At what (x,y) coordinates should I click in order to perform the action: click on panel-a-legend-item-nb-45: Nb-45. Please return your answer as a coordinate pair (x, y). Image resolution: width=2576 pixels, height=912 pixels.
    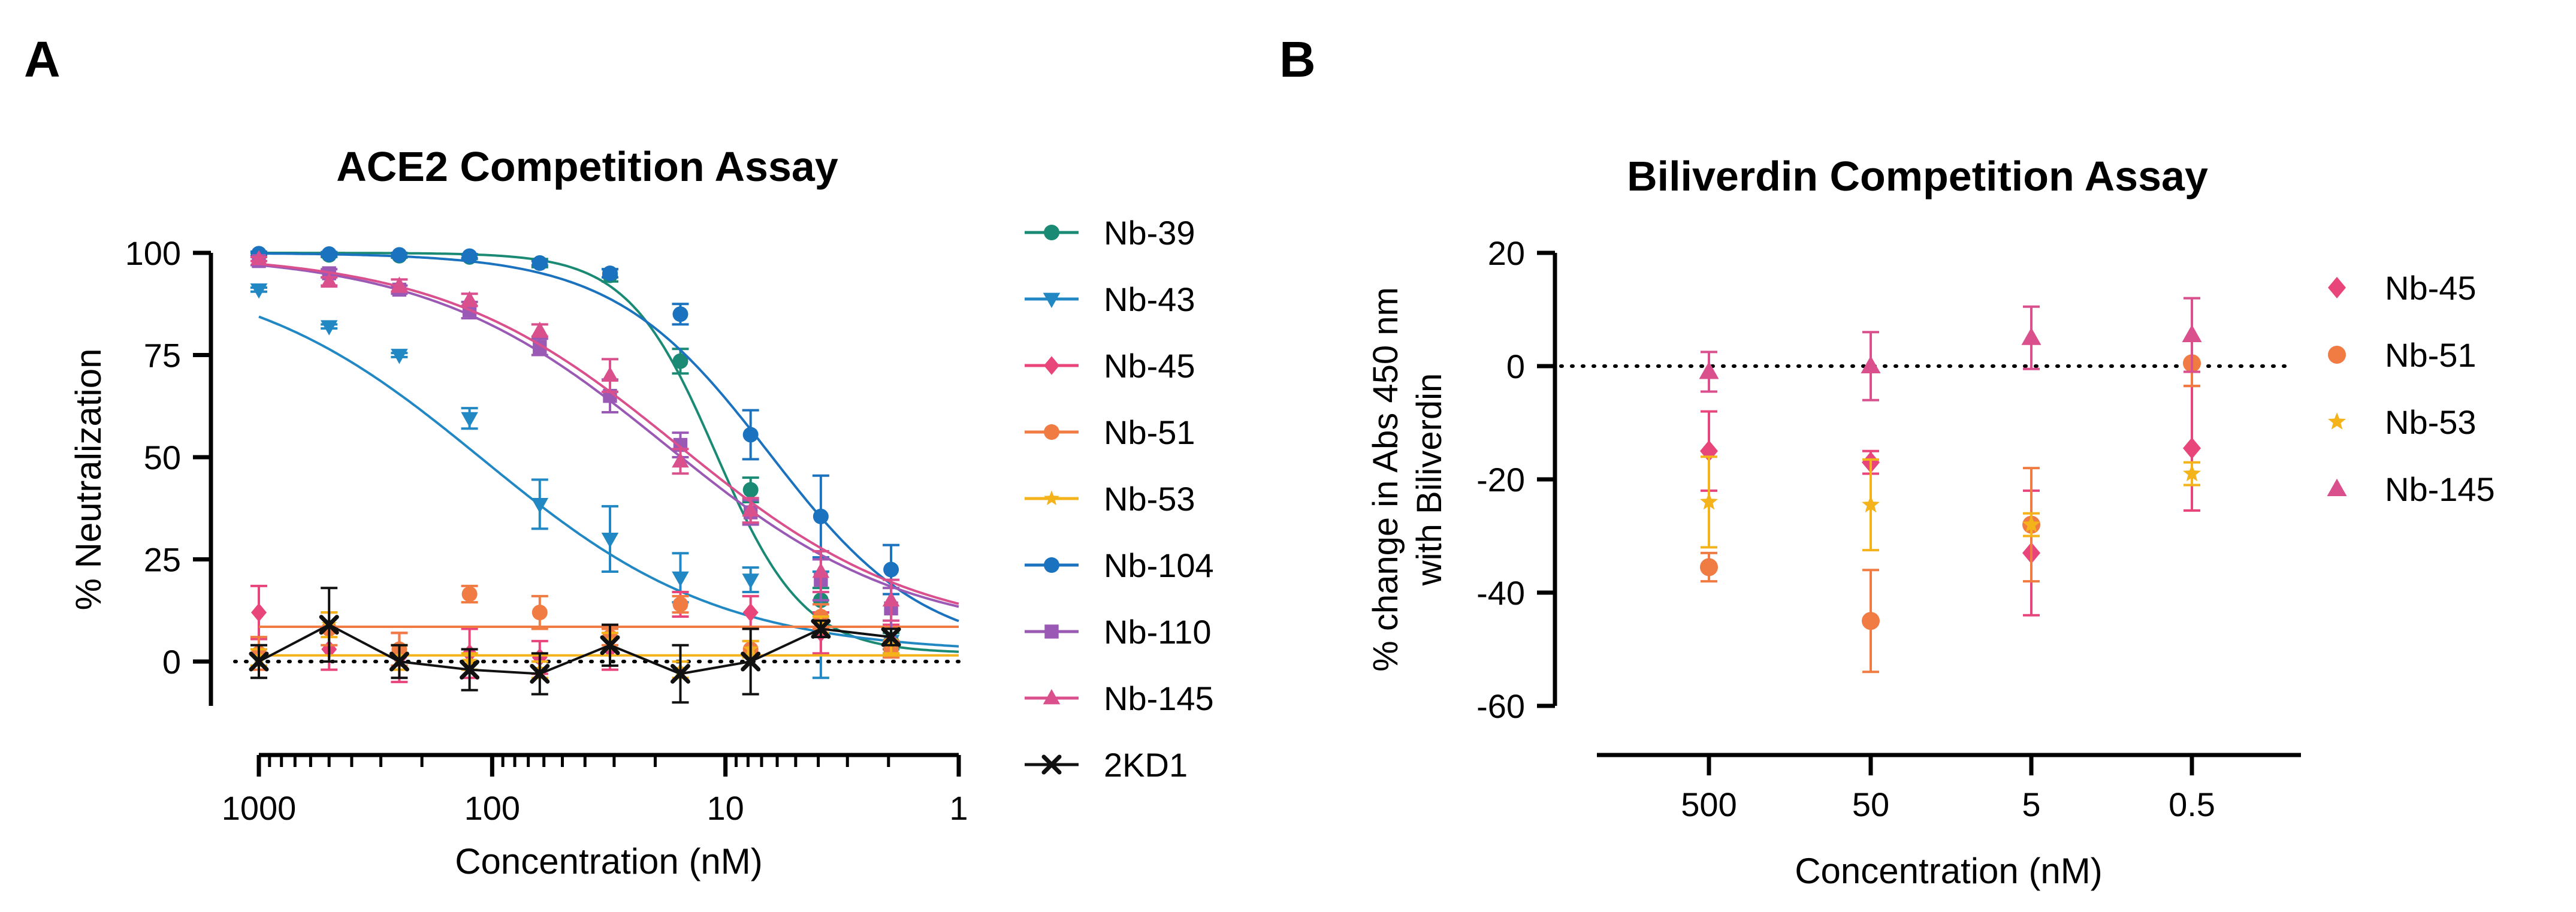
    Looking at the image, I should click on (1110, 366).